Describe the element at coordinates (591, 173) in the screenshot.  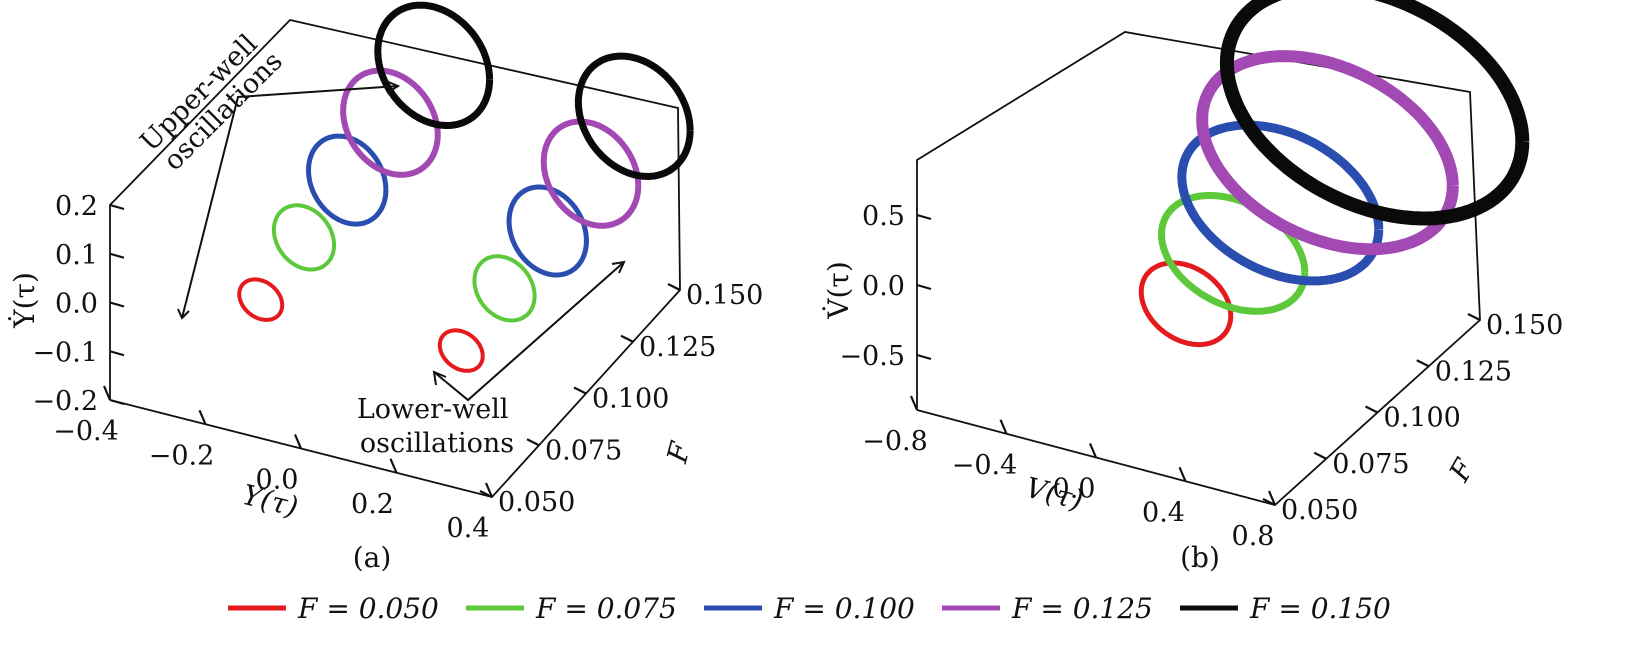
I see `panel-a-orbit-lower-F0.125` at that location.